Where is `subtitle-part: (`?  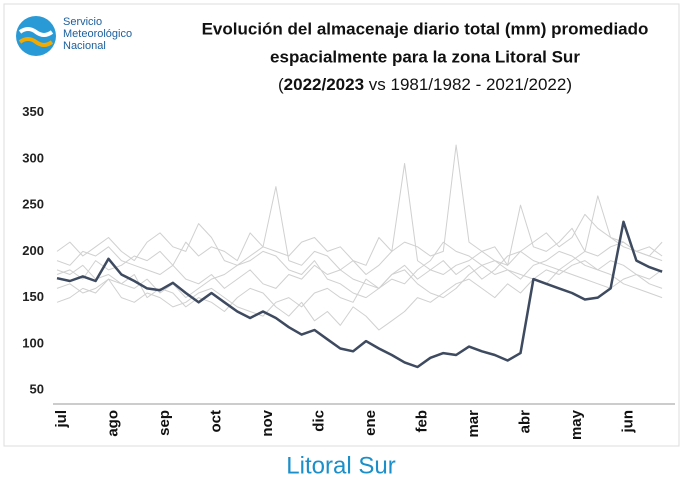 subtitle-part: ( is located at coordinates (281, 84).